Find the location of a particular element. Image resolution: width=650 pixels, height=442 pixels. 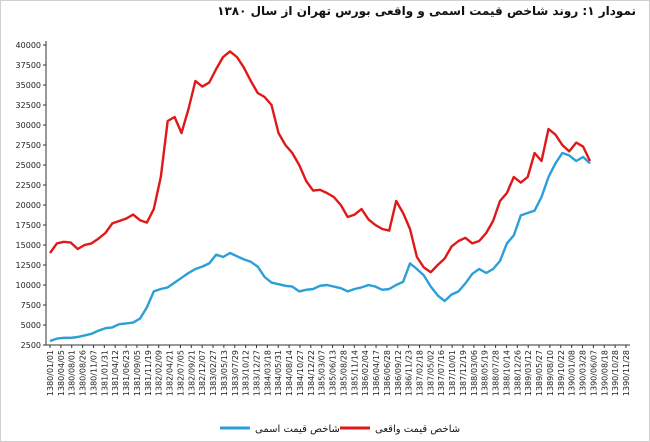

x-tick-label: 1388/07/28 is located at coordinates (496, 373).